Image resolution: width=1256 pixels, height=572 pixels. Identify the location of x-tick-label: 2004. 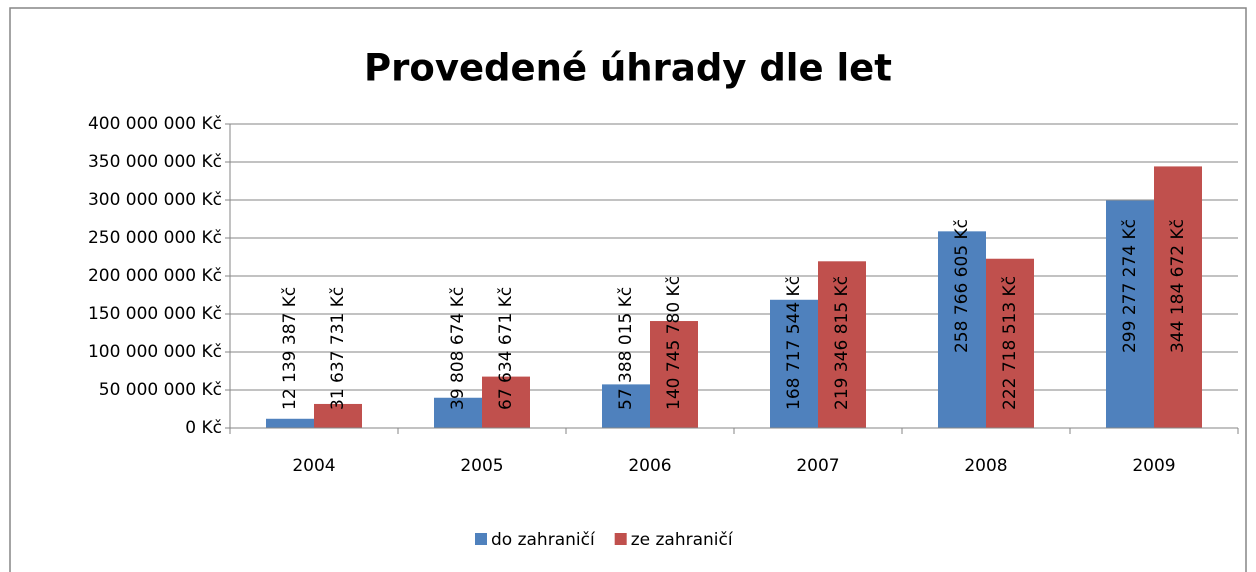
(313, 466).